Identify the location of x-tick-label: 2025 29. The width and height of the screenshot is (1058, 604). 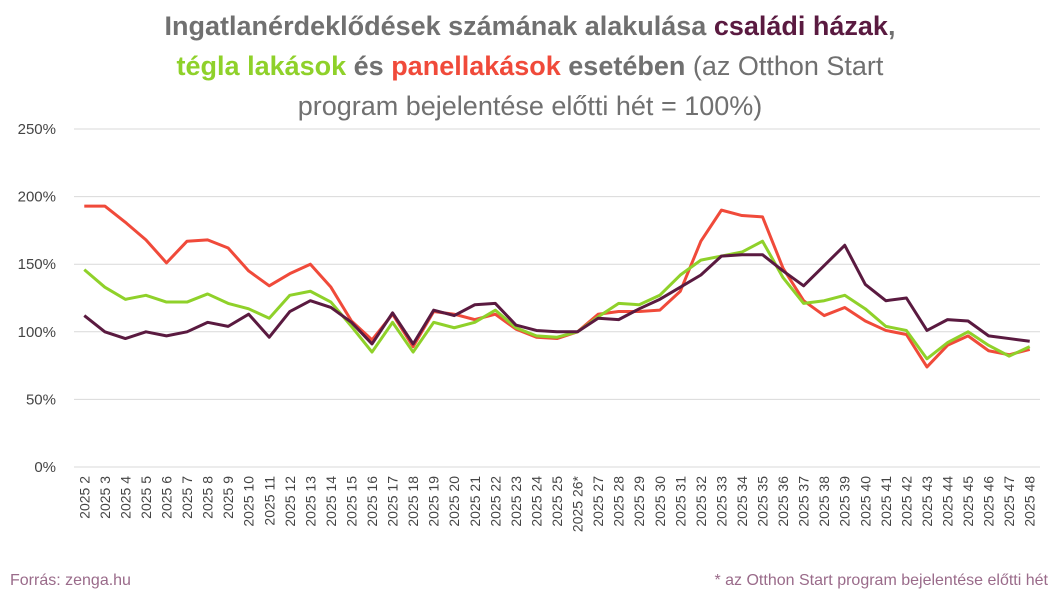
(639, 501).